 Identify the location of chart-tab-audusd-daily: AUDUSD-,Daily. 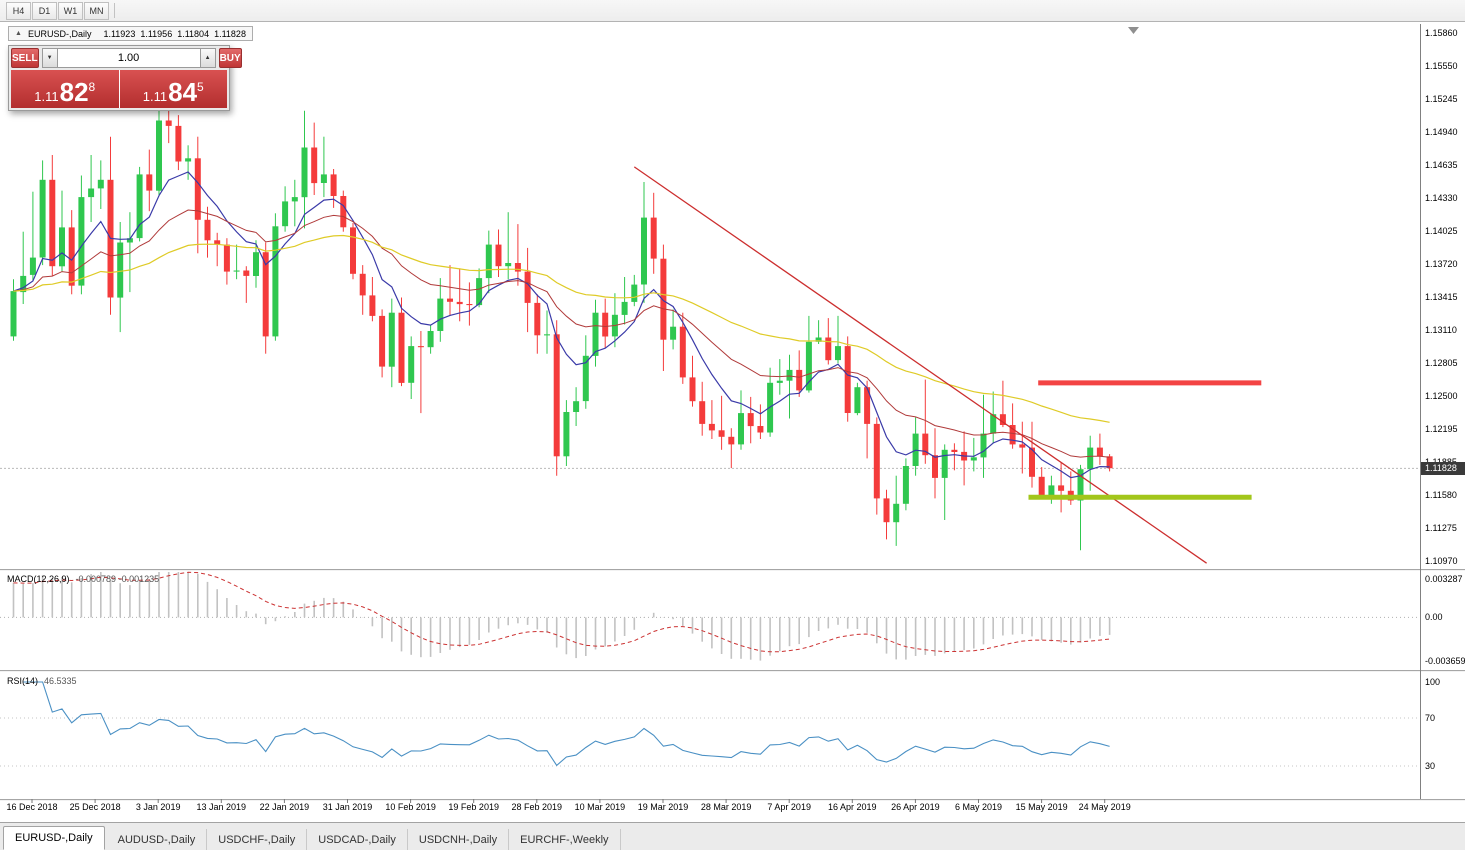
(157, 839).